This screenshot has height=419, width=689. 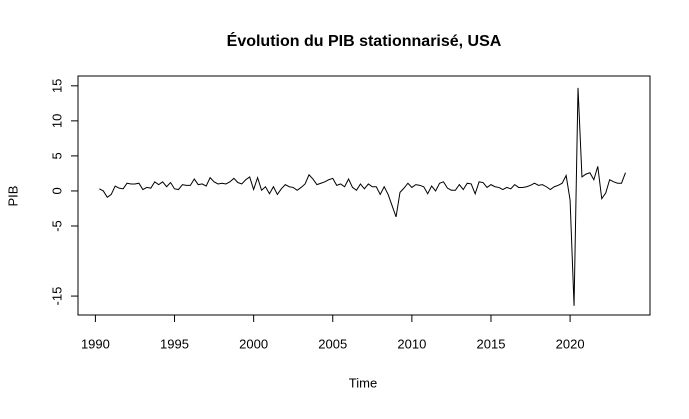 What do you see at coordinates (174, 343) in the screenshot?
I see `x-tick-label: 1995` at bounding box center [174, 343].